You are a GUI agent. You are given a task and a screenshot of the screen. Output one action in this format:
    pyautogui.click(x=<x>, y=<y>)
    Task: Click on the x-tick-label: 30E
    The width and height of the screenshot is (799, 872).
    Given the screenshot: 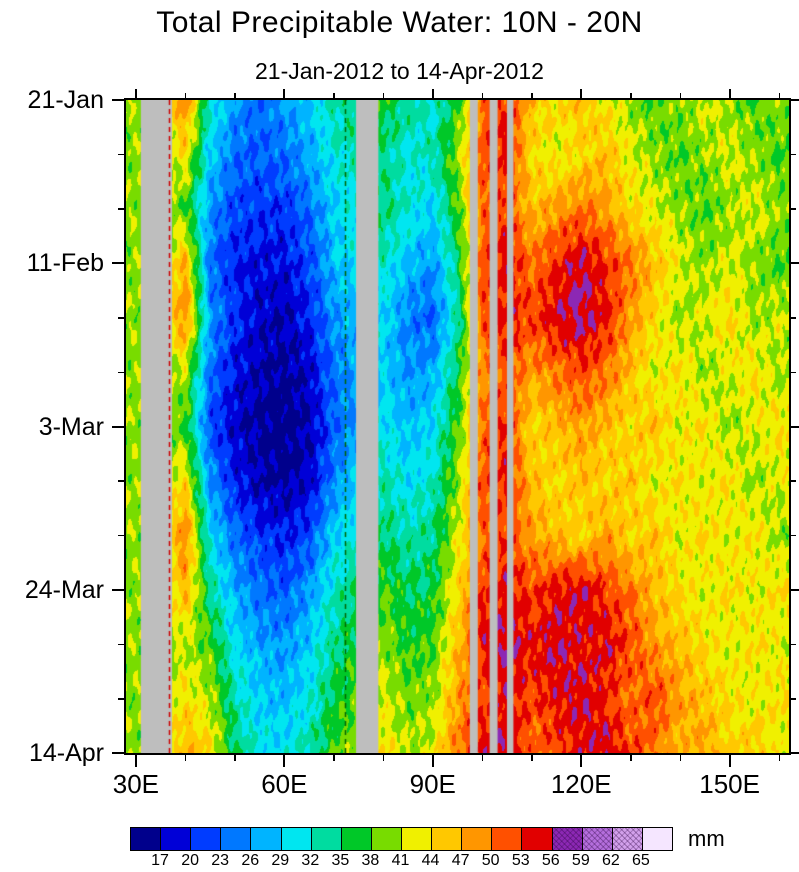 What is the action you would take?
    pyautogui.click(x=136, y=784)
    